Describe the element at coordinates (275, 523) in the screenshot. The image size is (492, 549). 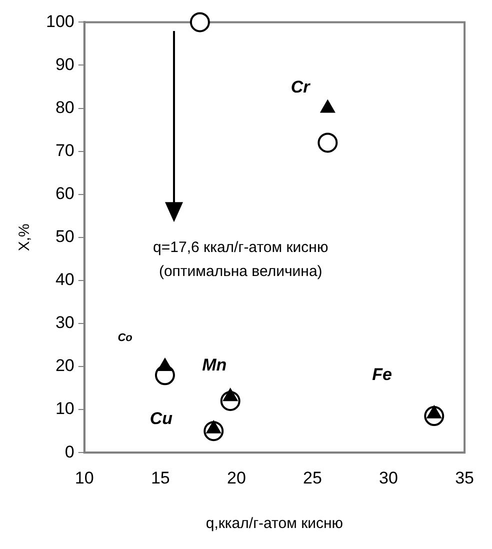
I see `x-axis-title: q,ккал/г-атом кисню` at that location.